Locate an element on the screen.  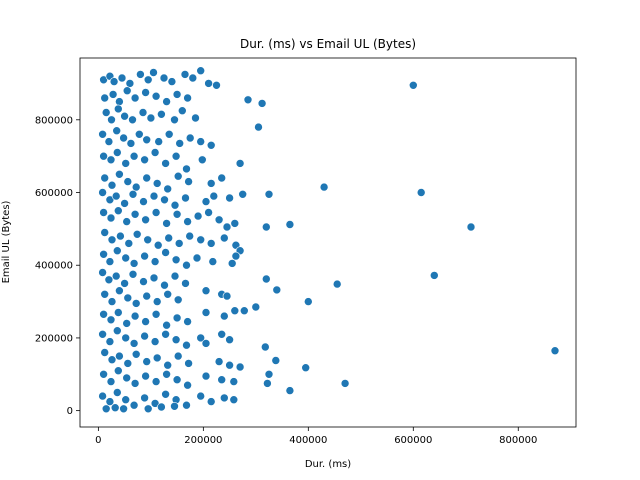
x-tick-label: 200000 is located at coordinates (203, 440).